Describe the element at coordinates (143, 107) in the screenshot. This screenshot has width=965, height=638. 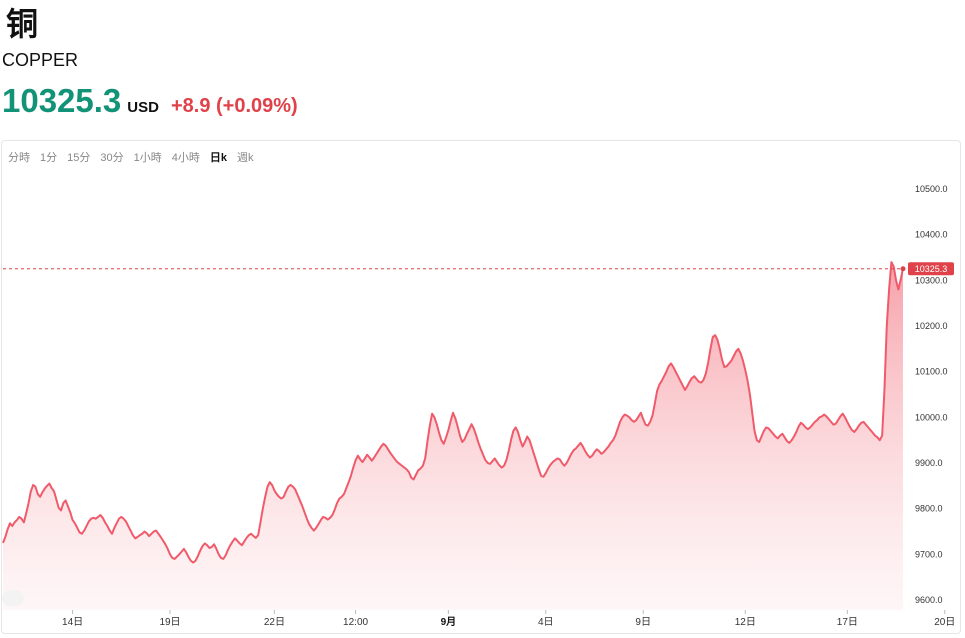
I see `currency-label: USD` at that location.